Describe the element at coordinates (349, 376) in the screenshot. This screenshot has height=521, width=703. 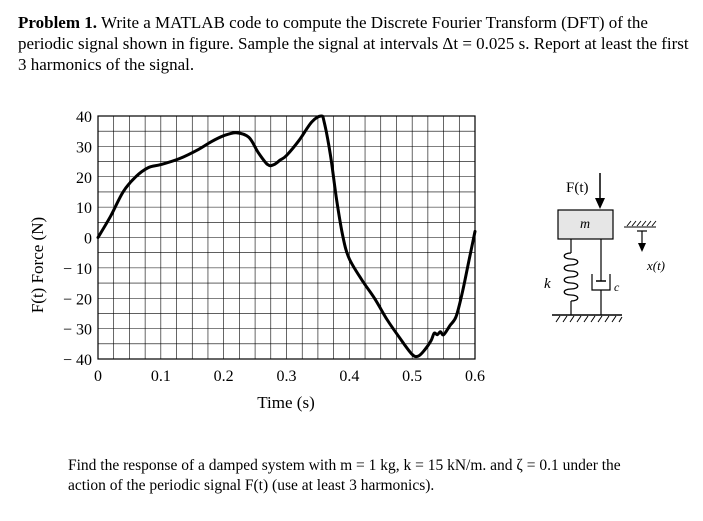
I see `x-tick-label: 0.4` at that location.